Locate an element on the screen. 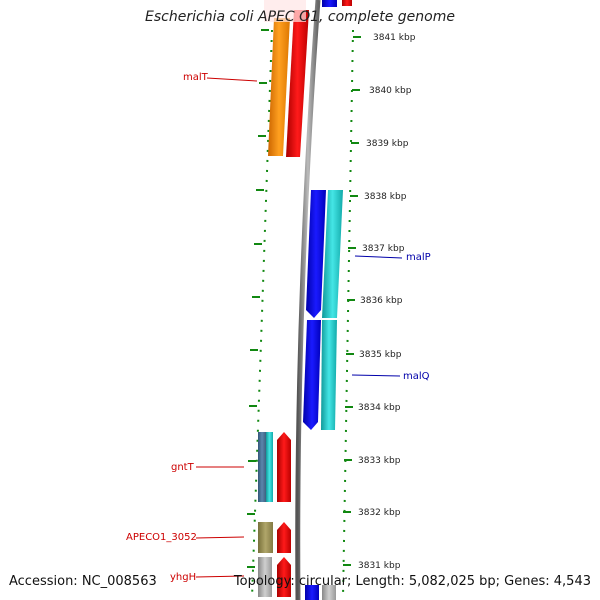  ruler-label: 3836 kbp is located at coordinates (381, 301).